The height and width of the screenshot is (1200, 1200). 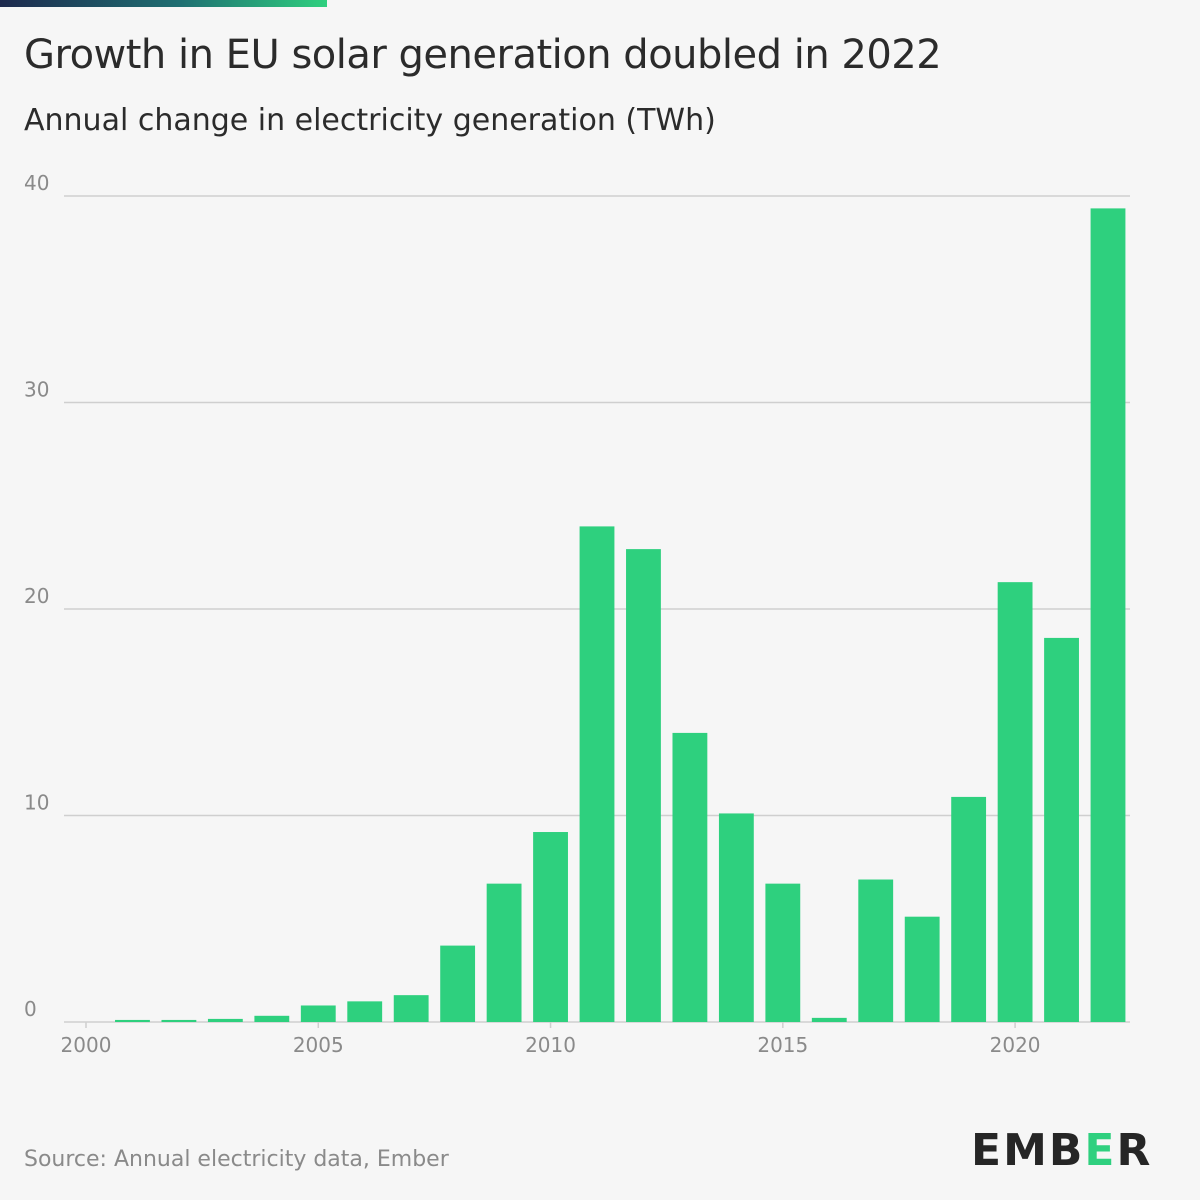 What do you see at coordinates (36, 596) in the screenshot?
I see `y-tick-label: 20` at bounding box center [36, 596].